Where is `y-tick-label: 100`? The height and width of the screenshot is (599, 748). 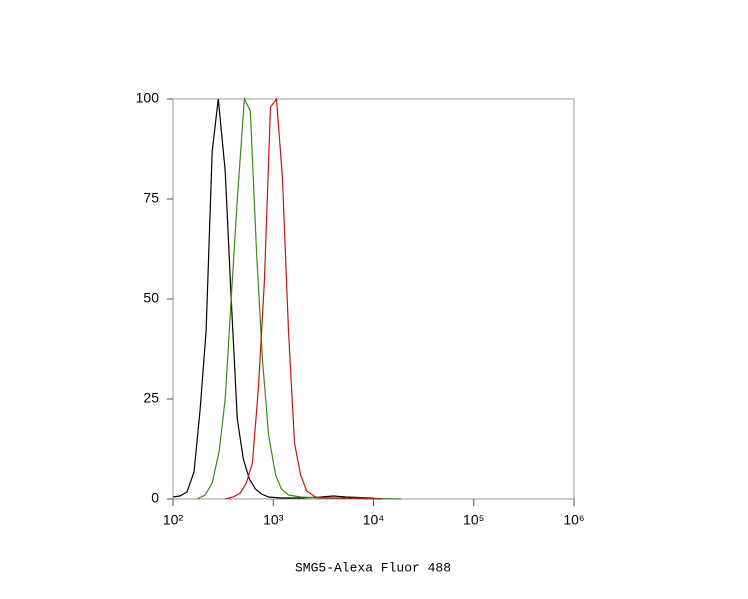
y-tick-label: 100 is located at coordinates (148, 98).